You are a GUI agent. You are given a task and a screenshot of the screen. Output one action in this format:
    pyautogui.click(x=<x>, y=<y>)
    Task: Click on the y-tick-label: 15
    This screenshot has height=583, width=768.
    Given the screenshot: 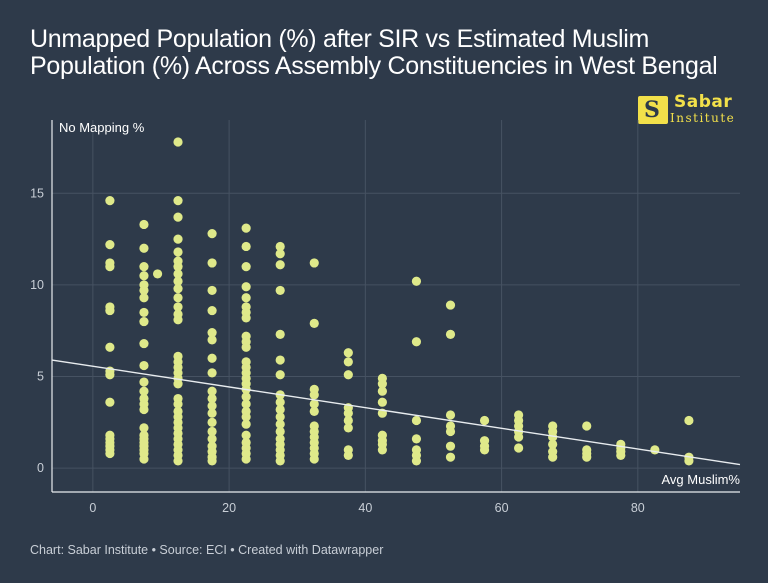 What is the action you would take?
    pyautogui.click(x=37, y=193)
    